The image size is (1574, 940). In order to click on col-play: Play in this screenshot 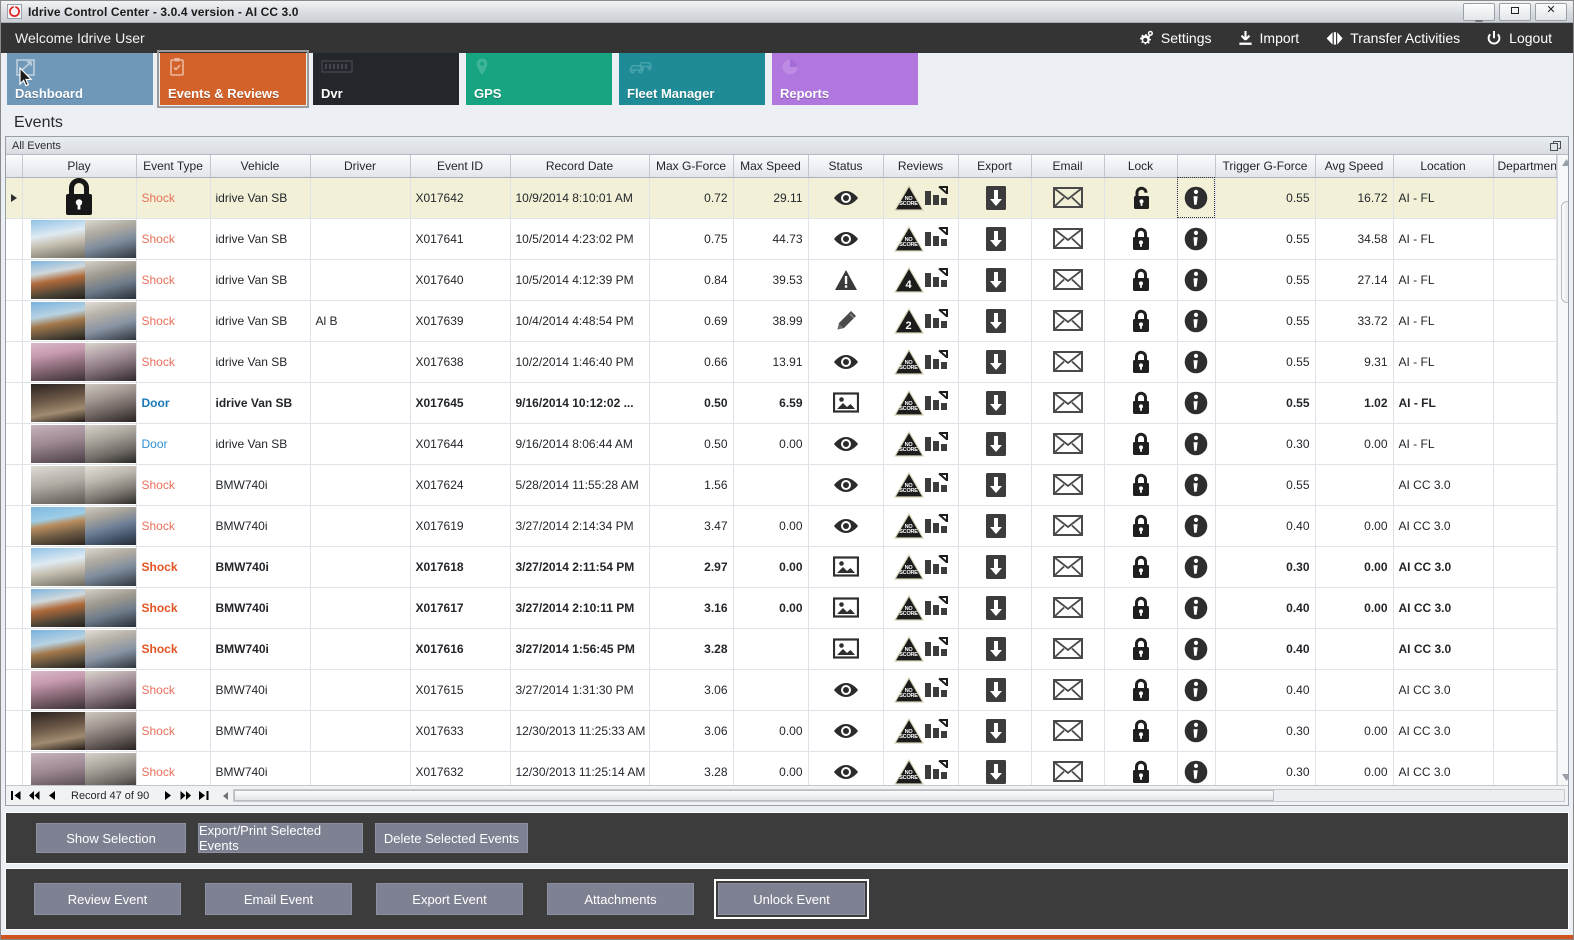, I will do `click(79, 166)`.